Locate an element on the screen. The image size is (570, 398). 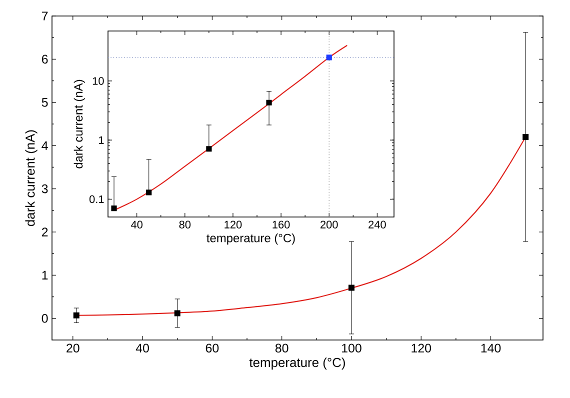
y-tick-label: 10 is located at coordinates (98, 81).